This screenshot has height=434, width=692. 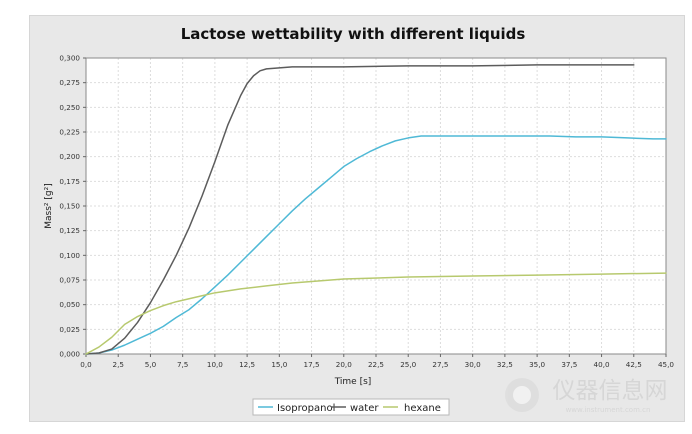 What do you see at coordinates (312, 364) in the screenshot?
I see `x-tick-label: 17,5` at bounding box center [312, 364].